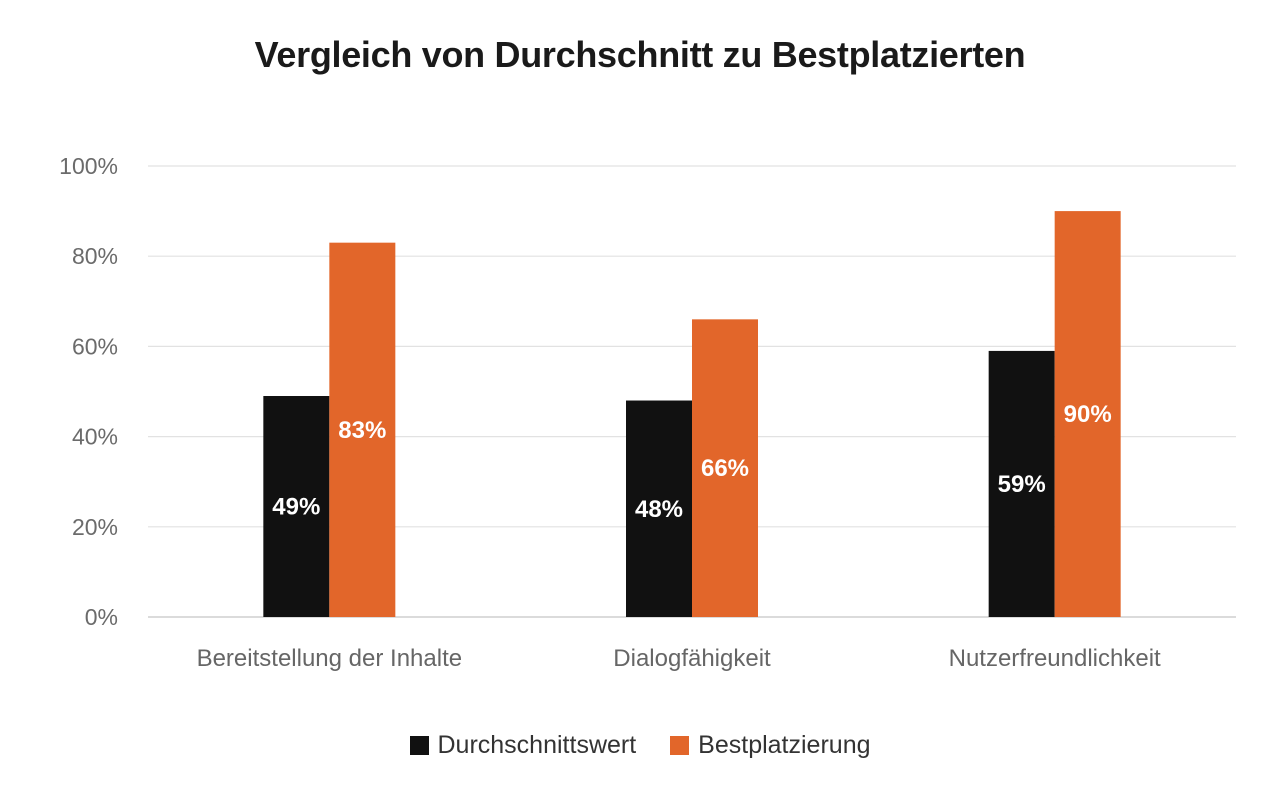 The image size is (1280, 800). Describe the element at coordinates (101, 617) in the screenshot. I see `y-tick-label: 0%` at that location.